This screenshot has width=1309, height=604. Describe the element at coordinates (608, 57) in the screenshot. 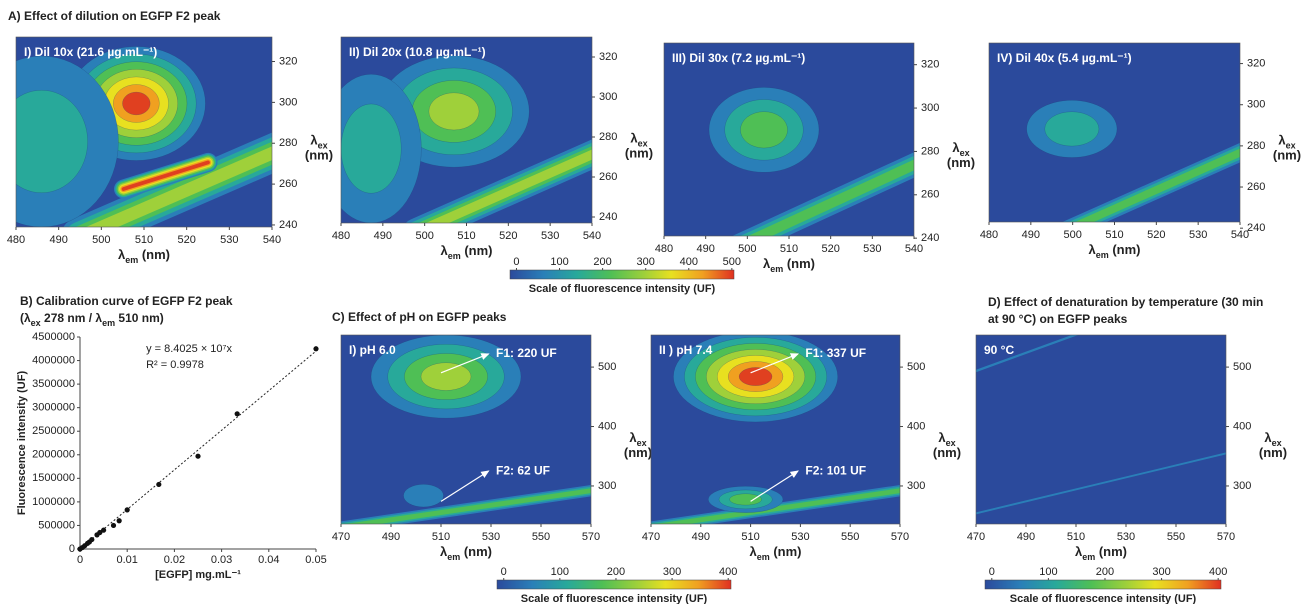

I see `y-tick-label: 320` at that location.